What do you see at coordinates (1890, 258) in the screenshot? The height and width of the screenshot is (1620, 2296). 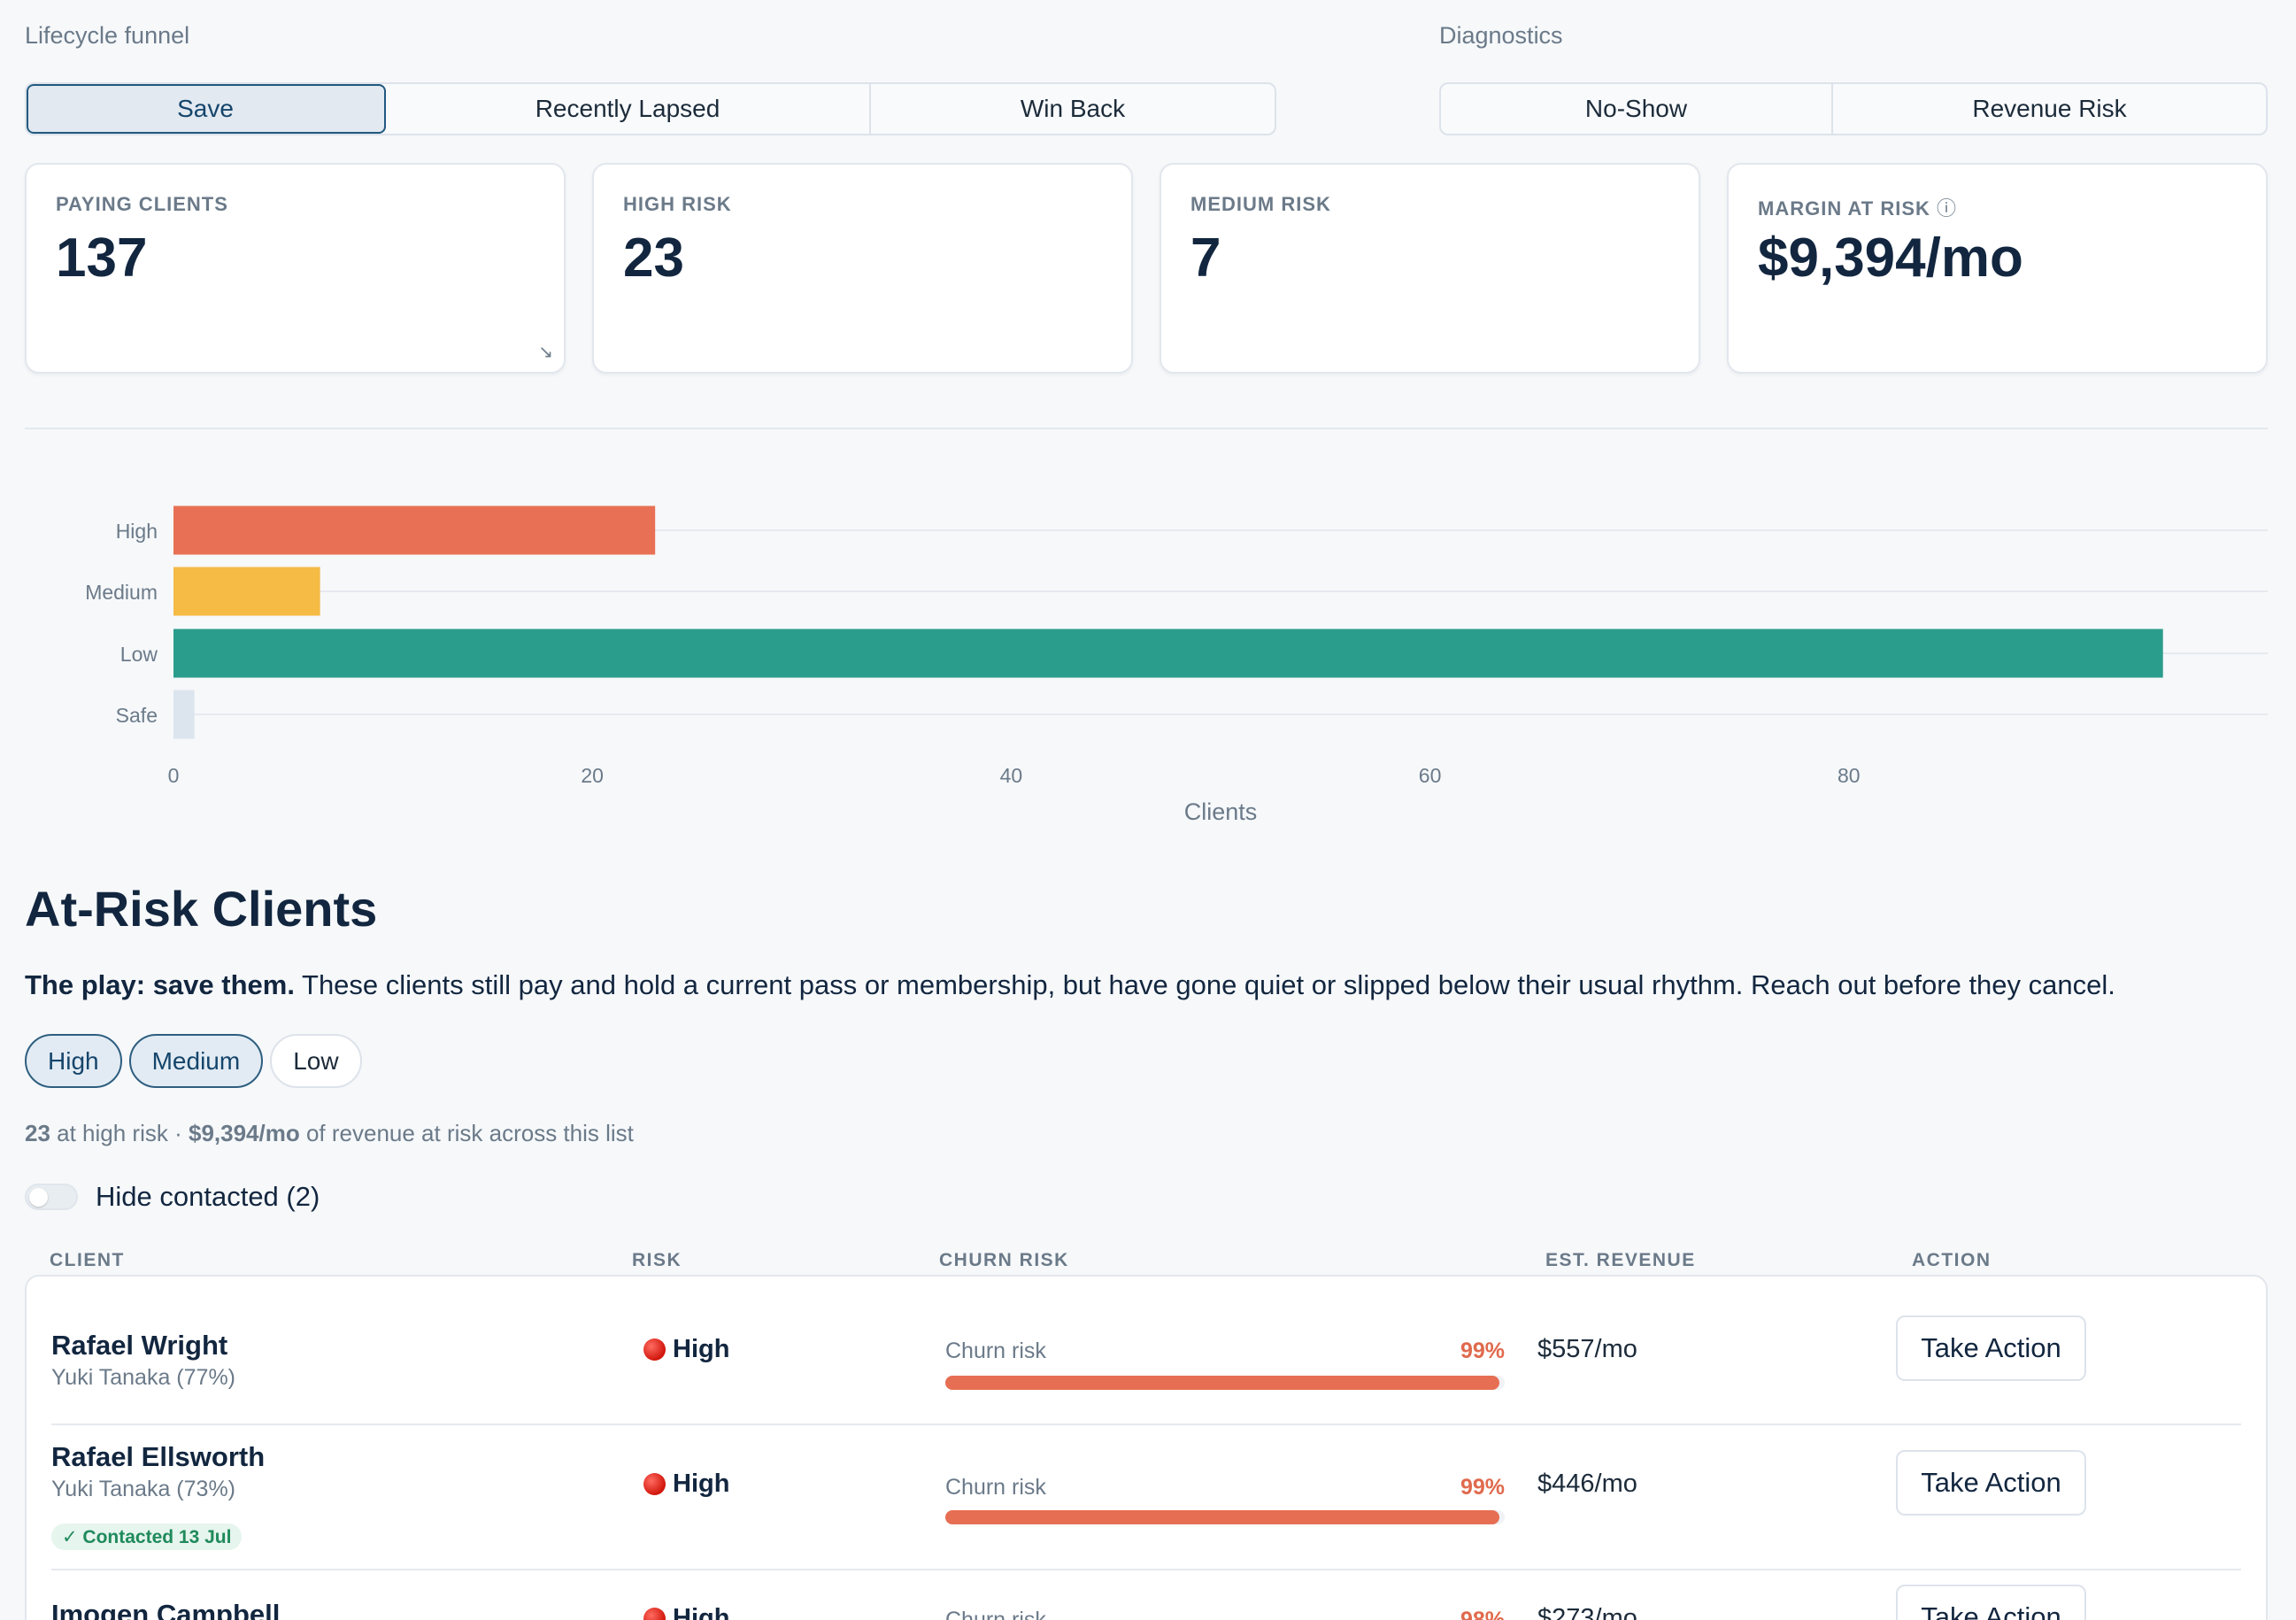 I see `kpi-value: $9,394/mo` at bounding box center [1890, 258].